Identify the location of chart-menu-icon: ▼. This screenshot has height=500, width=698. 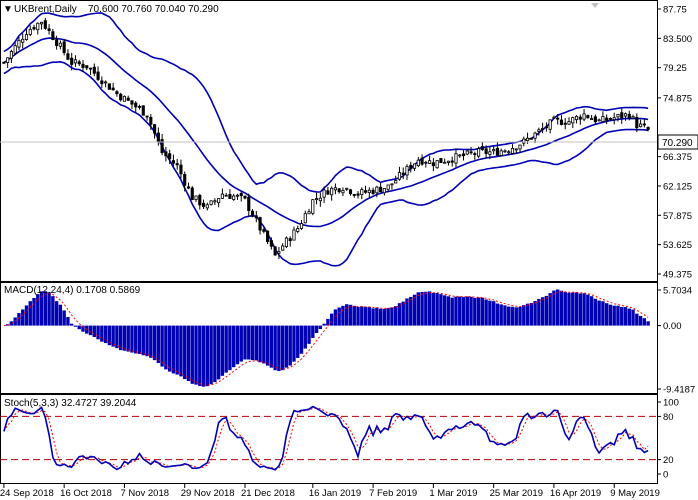
(8, 9).